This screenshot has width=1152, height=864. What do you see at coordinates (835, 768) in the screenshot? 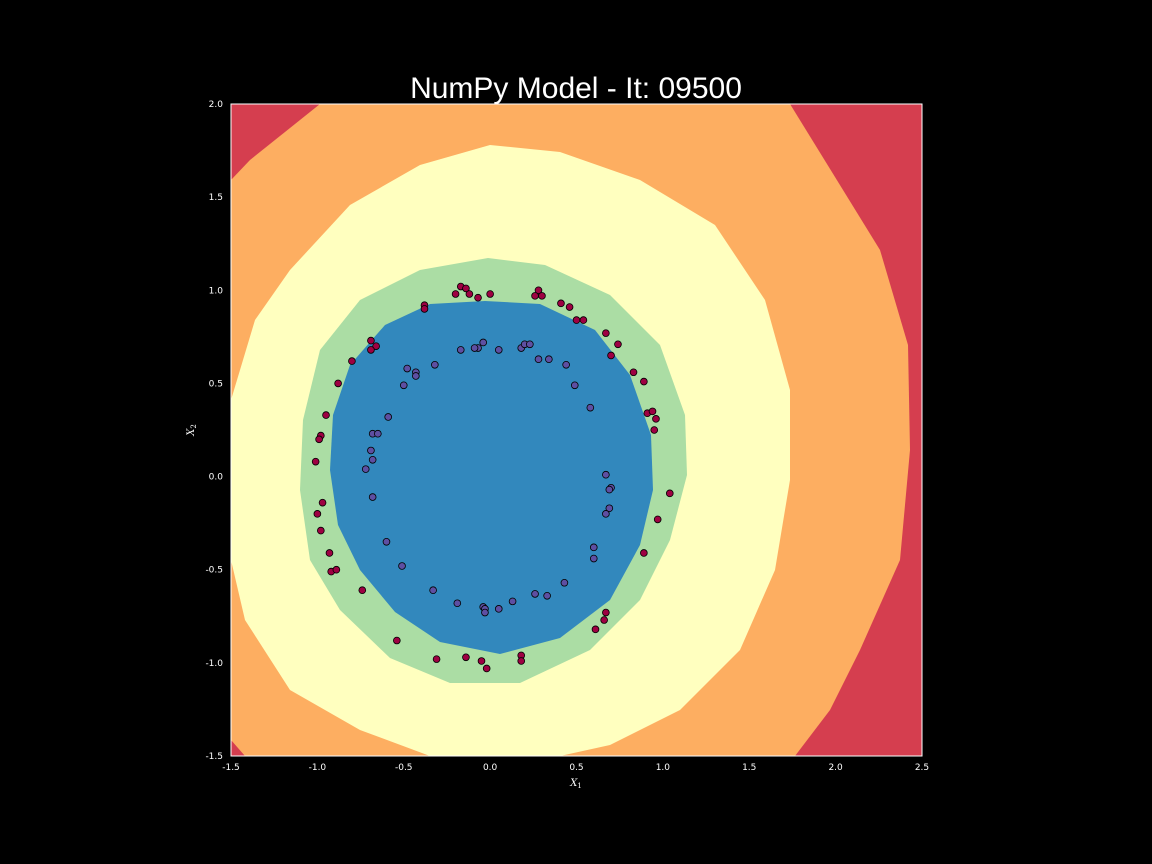
I see `x-tick-label: 2.0` at bounding box center [835, 768].